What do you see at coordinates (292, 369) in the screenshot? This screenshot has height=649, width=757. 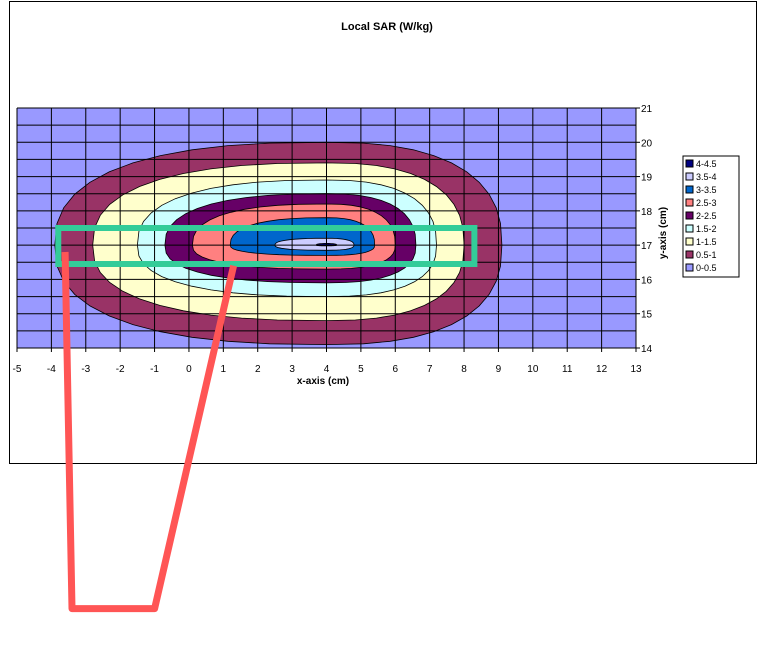 I see `x-tick-label: 3` at bounding box center [292, 369].